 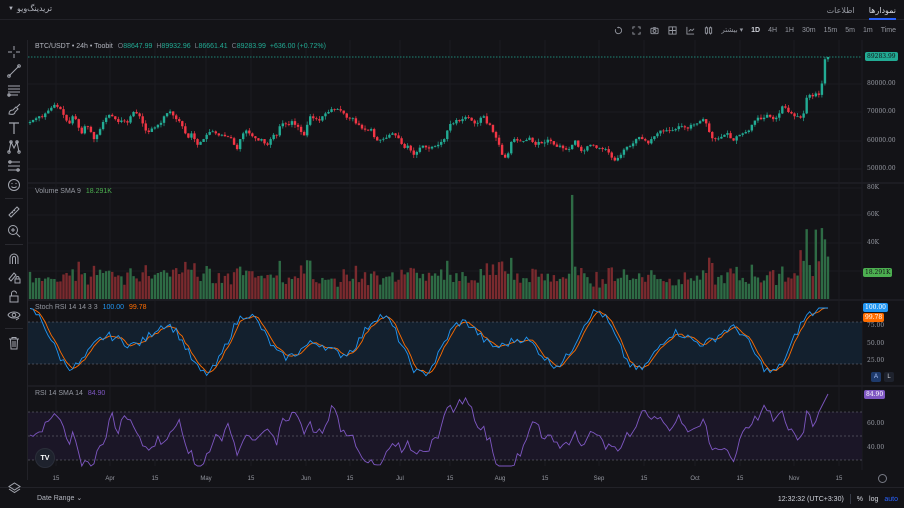 I want to click on tradingview-logo: TV, so click(x=45, y=458).